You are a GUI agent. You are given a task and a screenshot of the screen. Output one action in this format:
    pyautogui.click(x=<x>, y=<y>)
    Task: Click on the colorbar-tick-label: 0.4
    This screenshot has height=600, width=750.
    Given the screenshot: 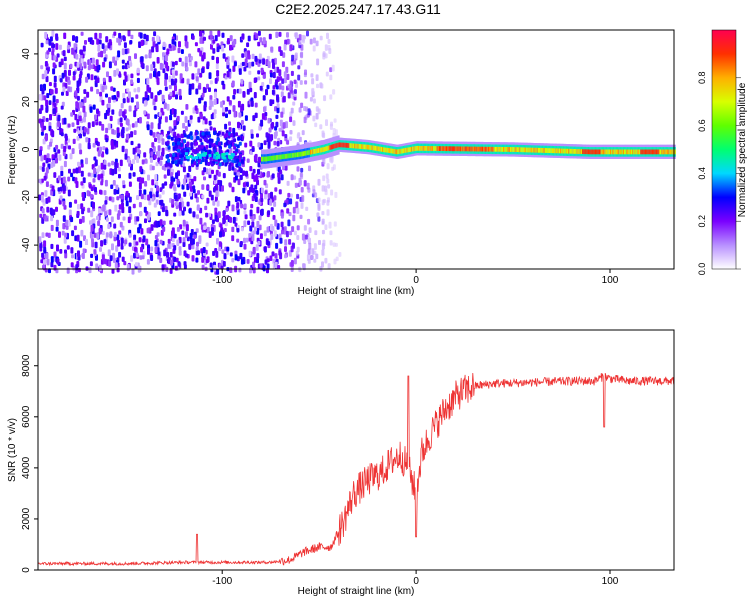 What is the action you would take?
    pyautogui.click(x=702, y=173)
    